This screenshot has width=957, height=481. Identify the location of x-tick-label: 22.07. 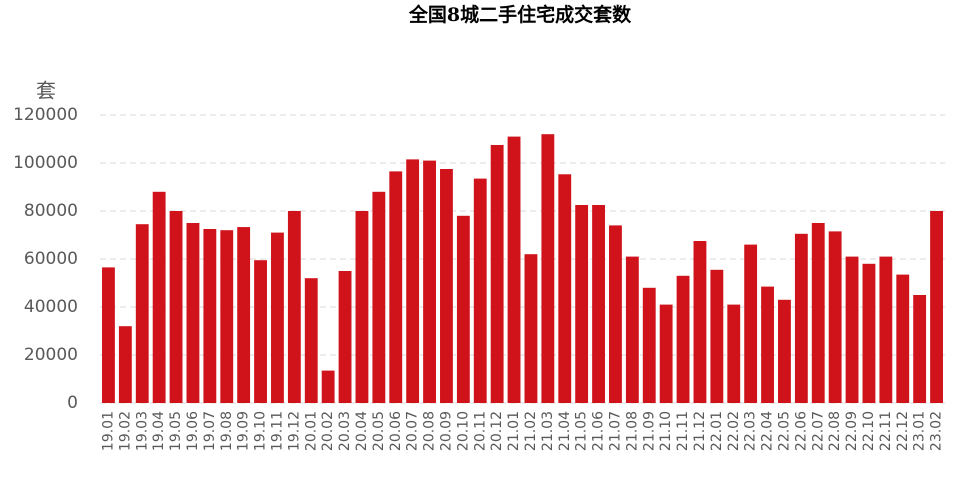
(818, 431).